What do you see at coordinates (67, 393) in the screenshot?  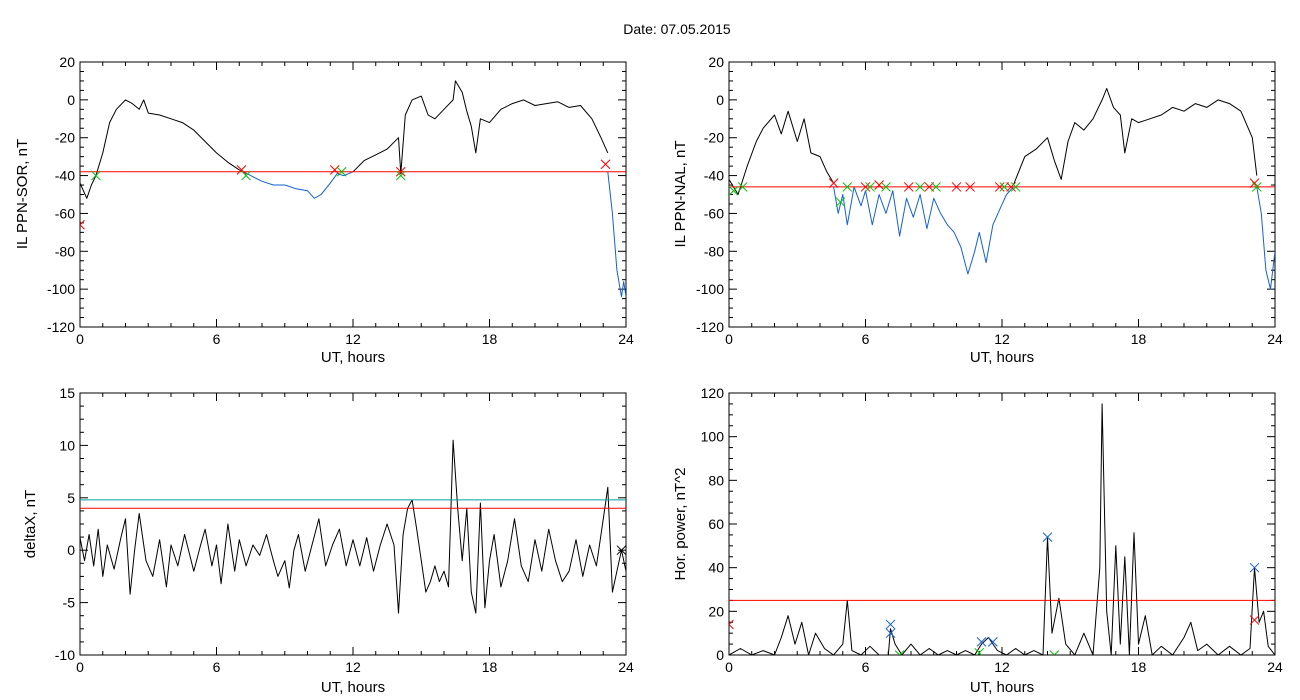 I see `y-tick-label: 15` at bounding box center [67, 393].